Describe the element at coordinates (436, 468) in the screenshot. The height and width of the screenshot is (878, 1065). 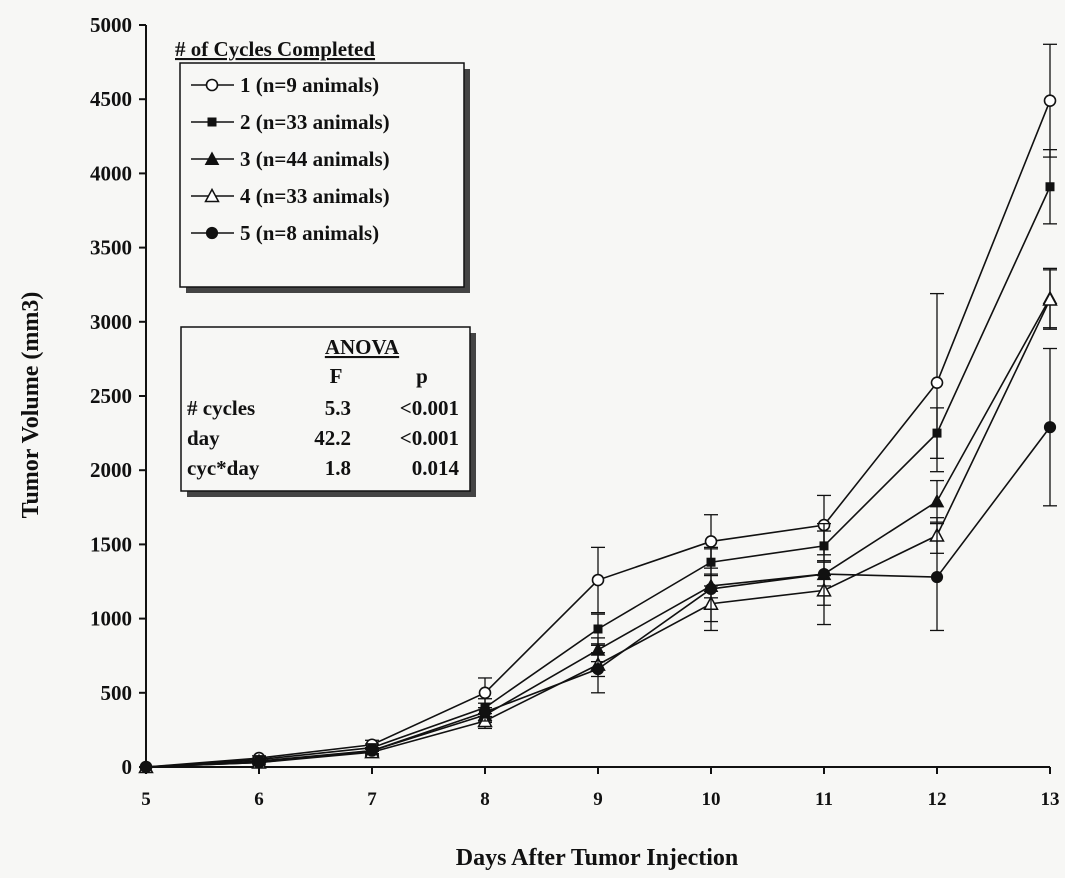
I see `anova-p-value: 0.014` at that location.